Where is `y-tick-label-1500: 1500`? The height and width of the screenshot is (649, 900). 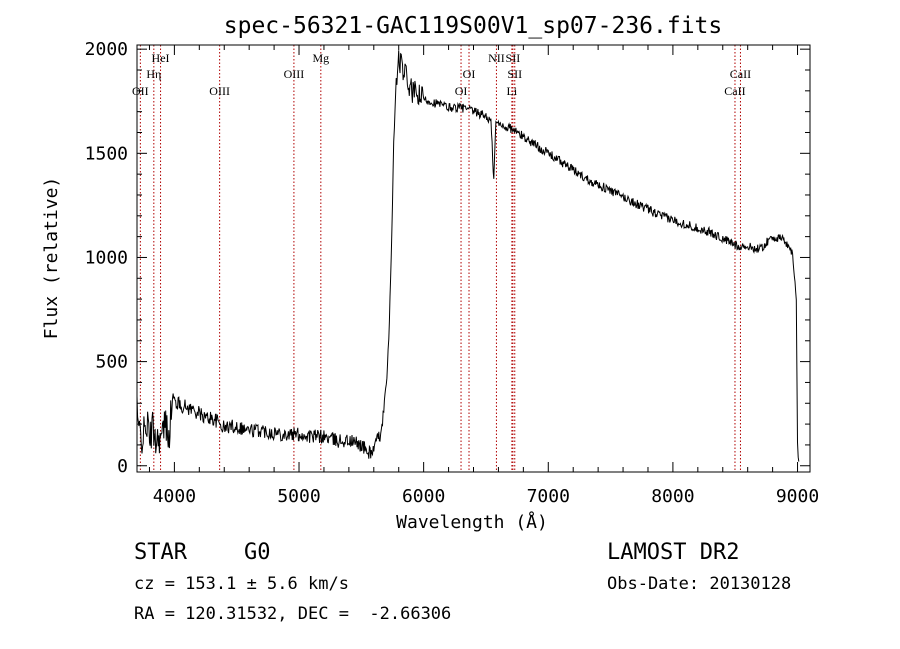 y-tick-label-1500: 1500 is located at coordinates (106, 153).